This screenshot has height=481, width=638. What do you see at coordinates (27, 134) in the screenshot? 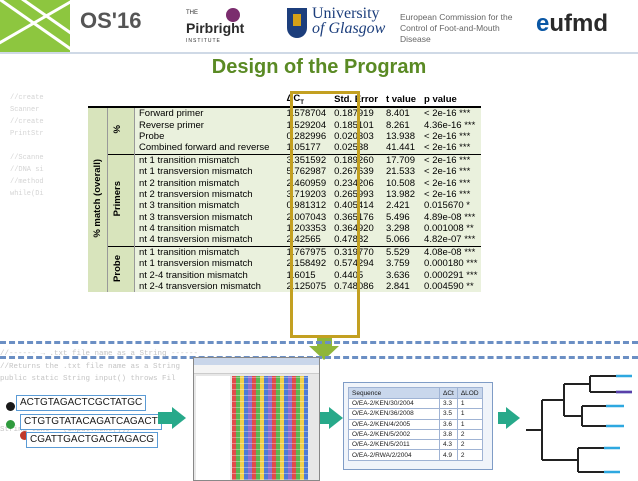
I see `code-line: PrintStr` at bounding box center [27, 134].